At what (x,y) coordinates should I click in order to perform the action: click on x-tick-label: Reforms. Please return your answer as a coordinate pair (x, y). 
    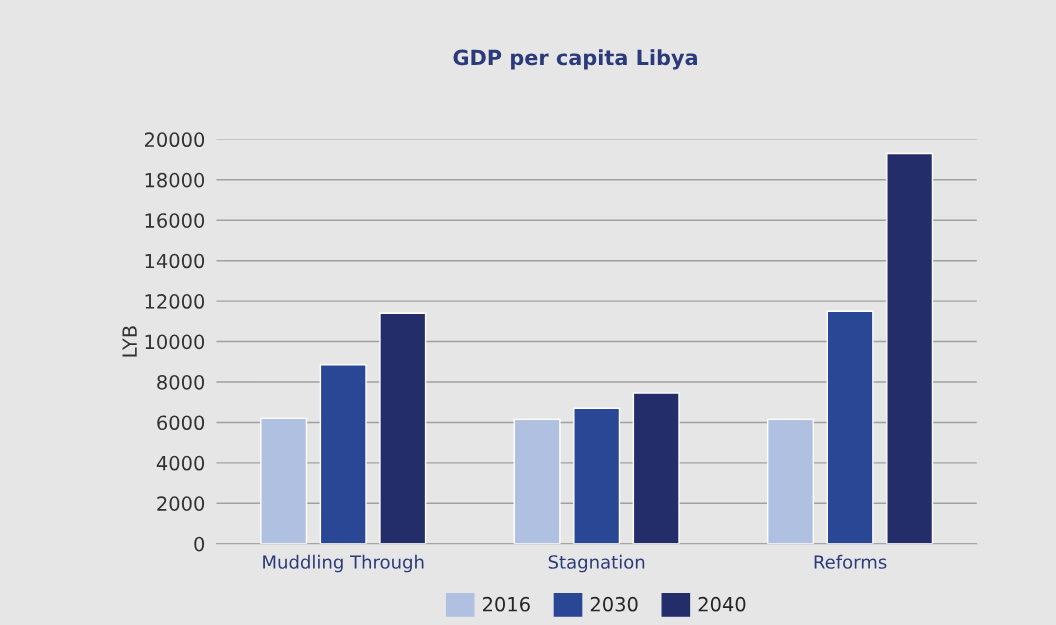
    Looking at the image, I should click on (850, 561).